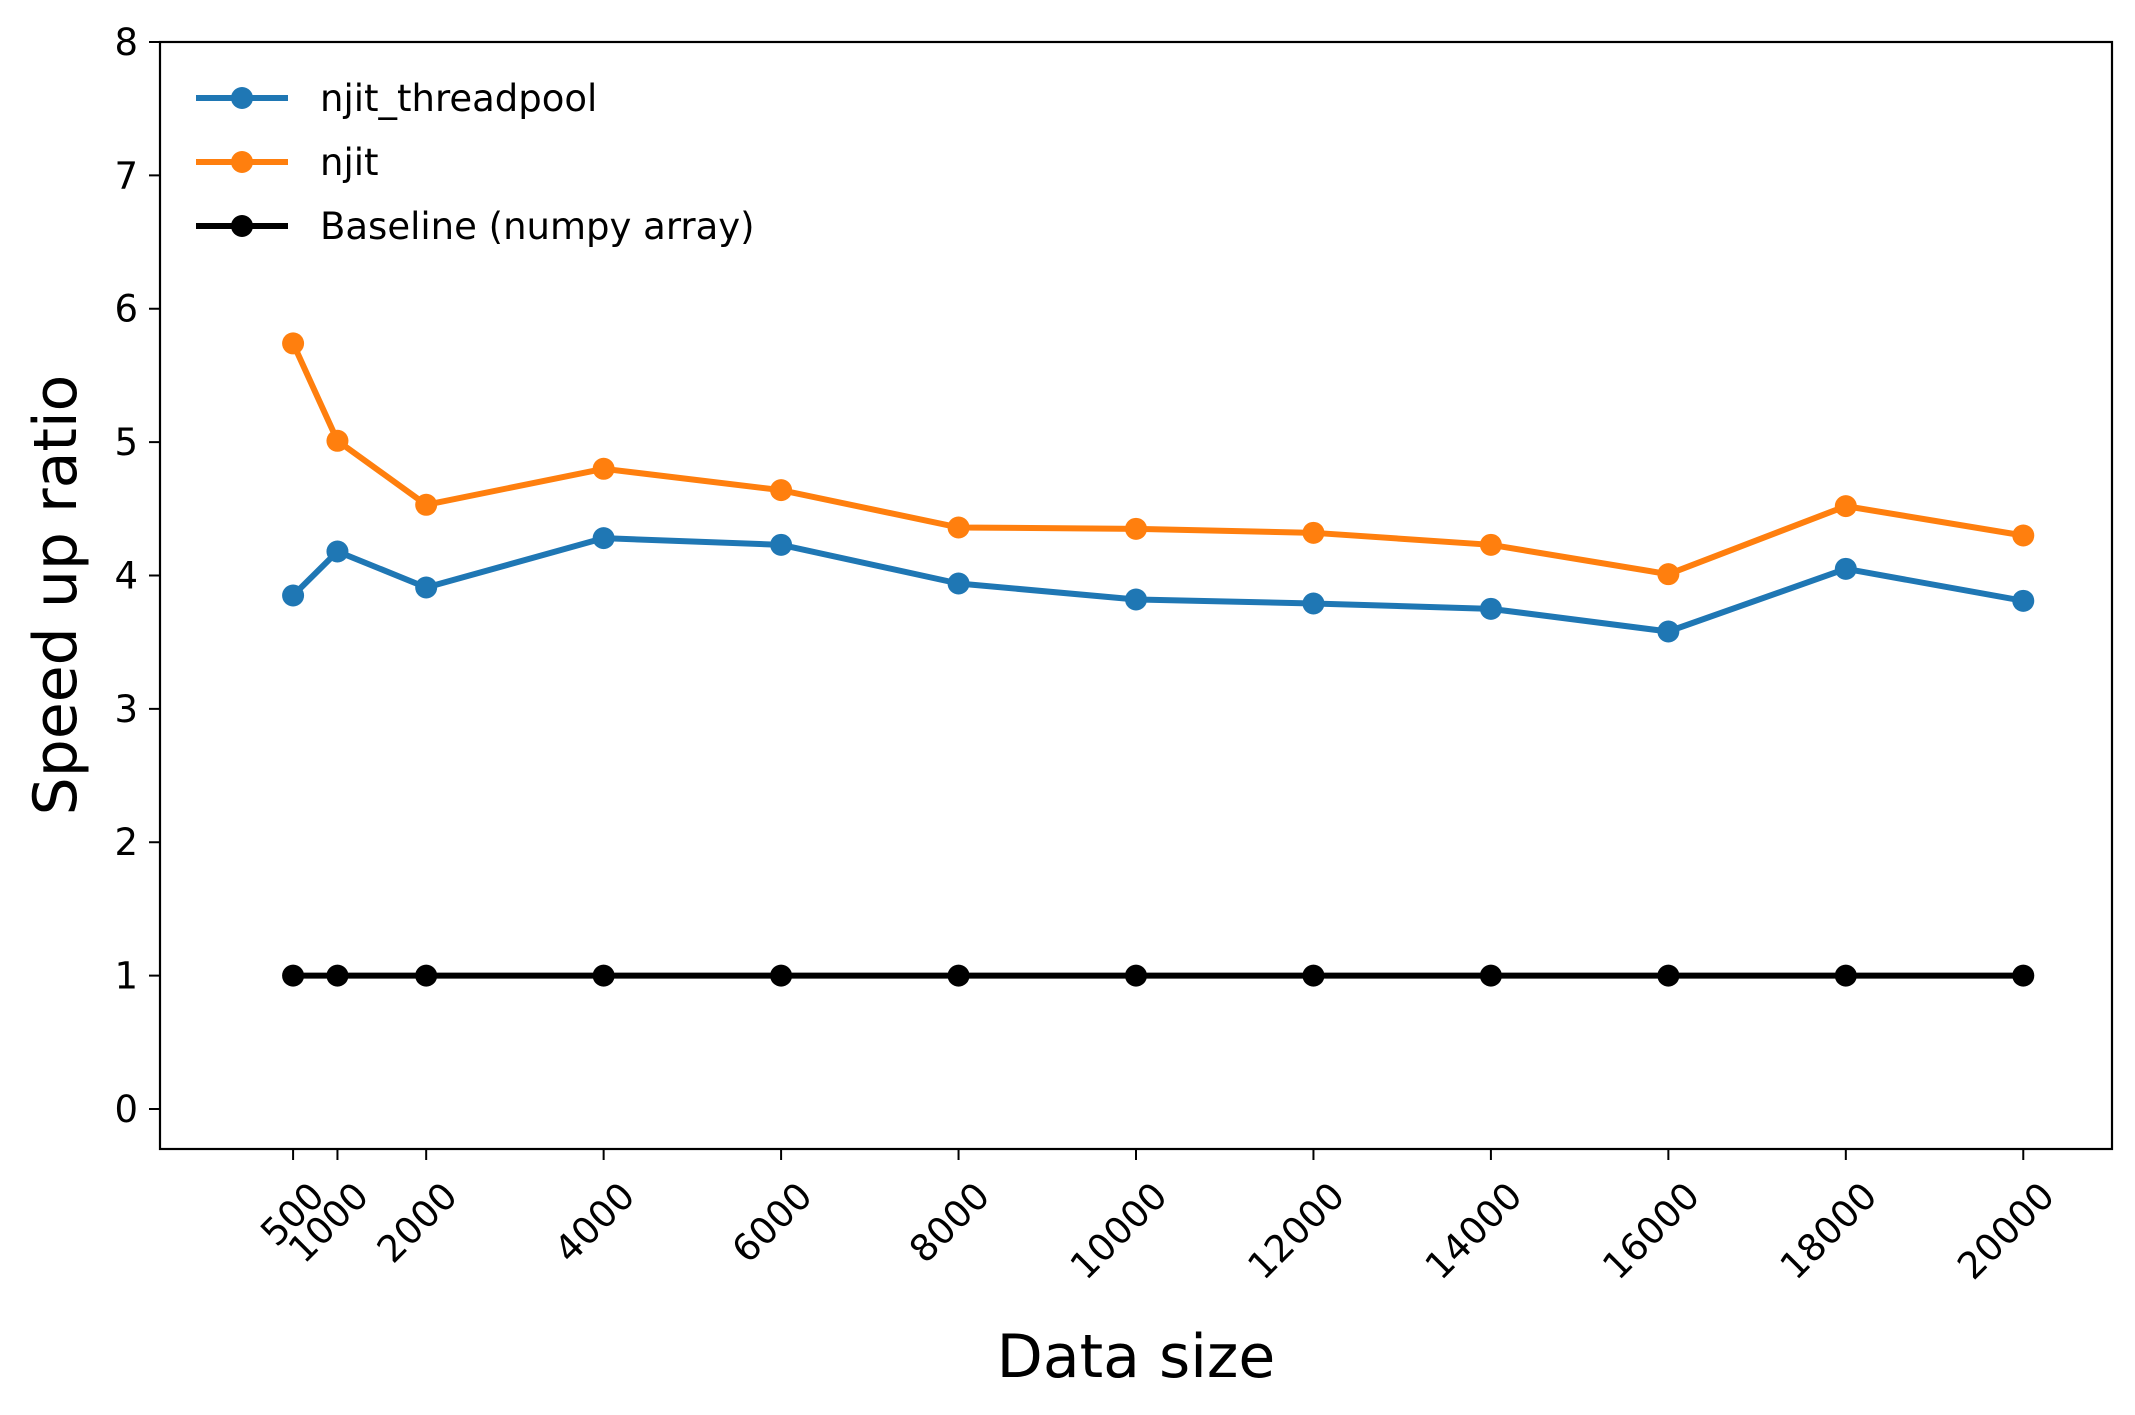  What do you see at coordinates (1651, 1231) in the screenshot?
I see `x-tick-label: 16000` at bounding box center [1651, 1231].